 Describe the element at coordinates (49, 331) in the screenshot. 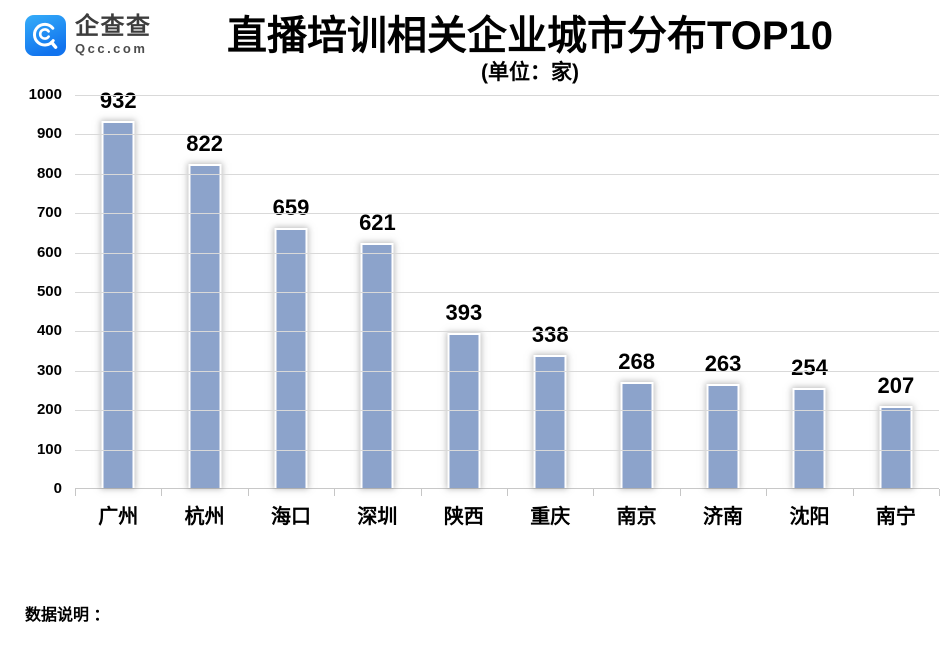

I see `y-axis-tick-label: 400` at that location.